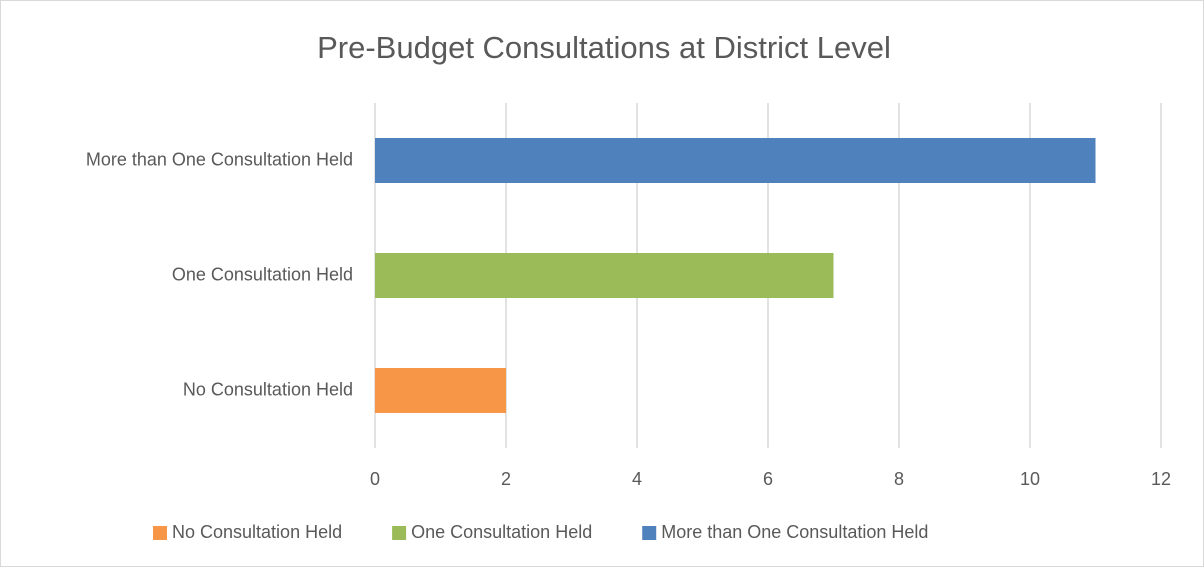  I want to click on x-tick-label: 6, so click(768, 479).